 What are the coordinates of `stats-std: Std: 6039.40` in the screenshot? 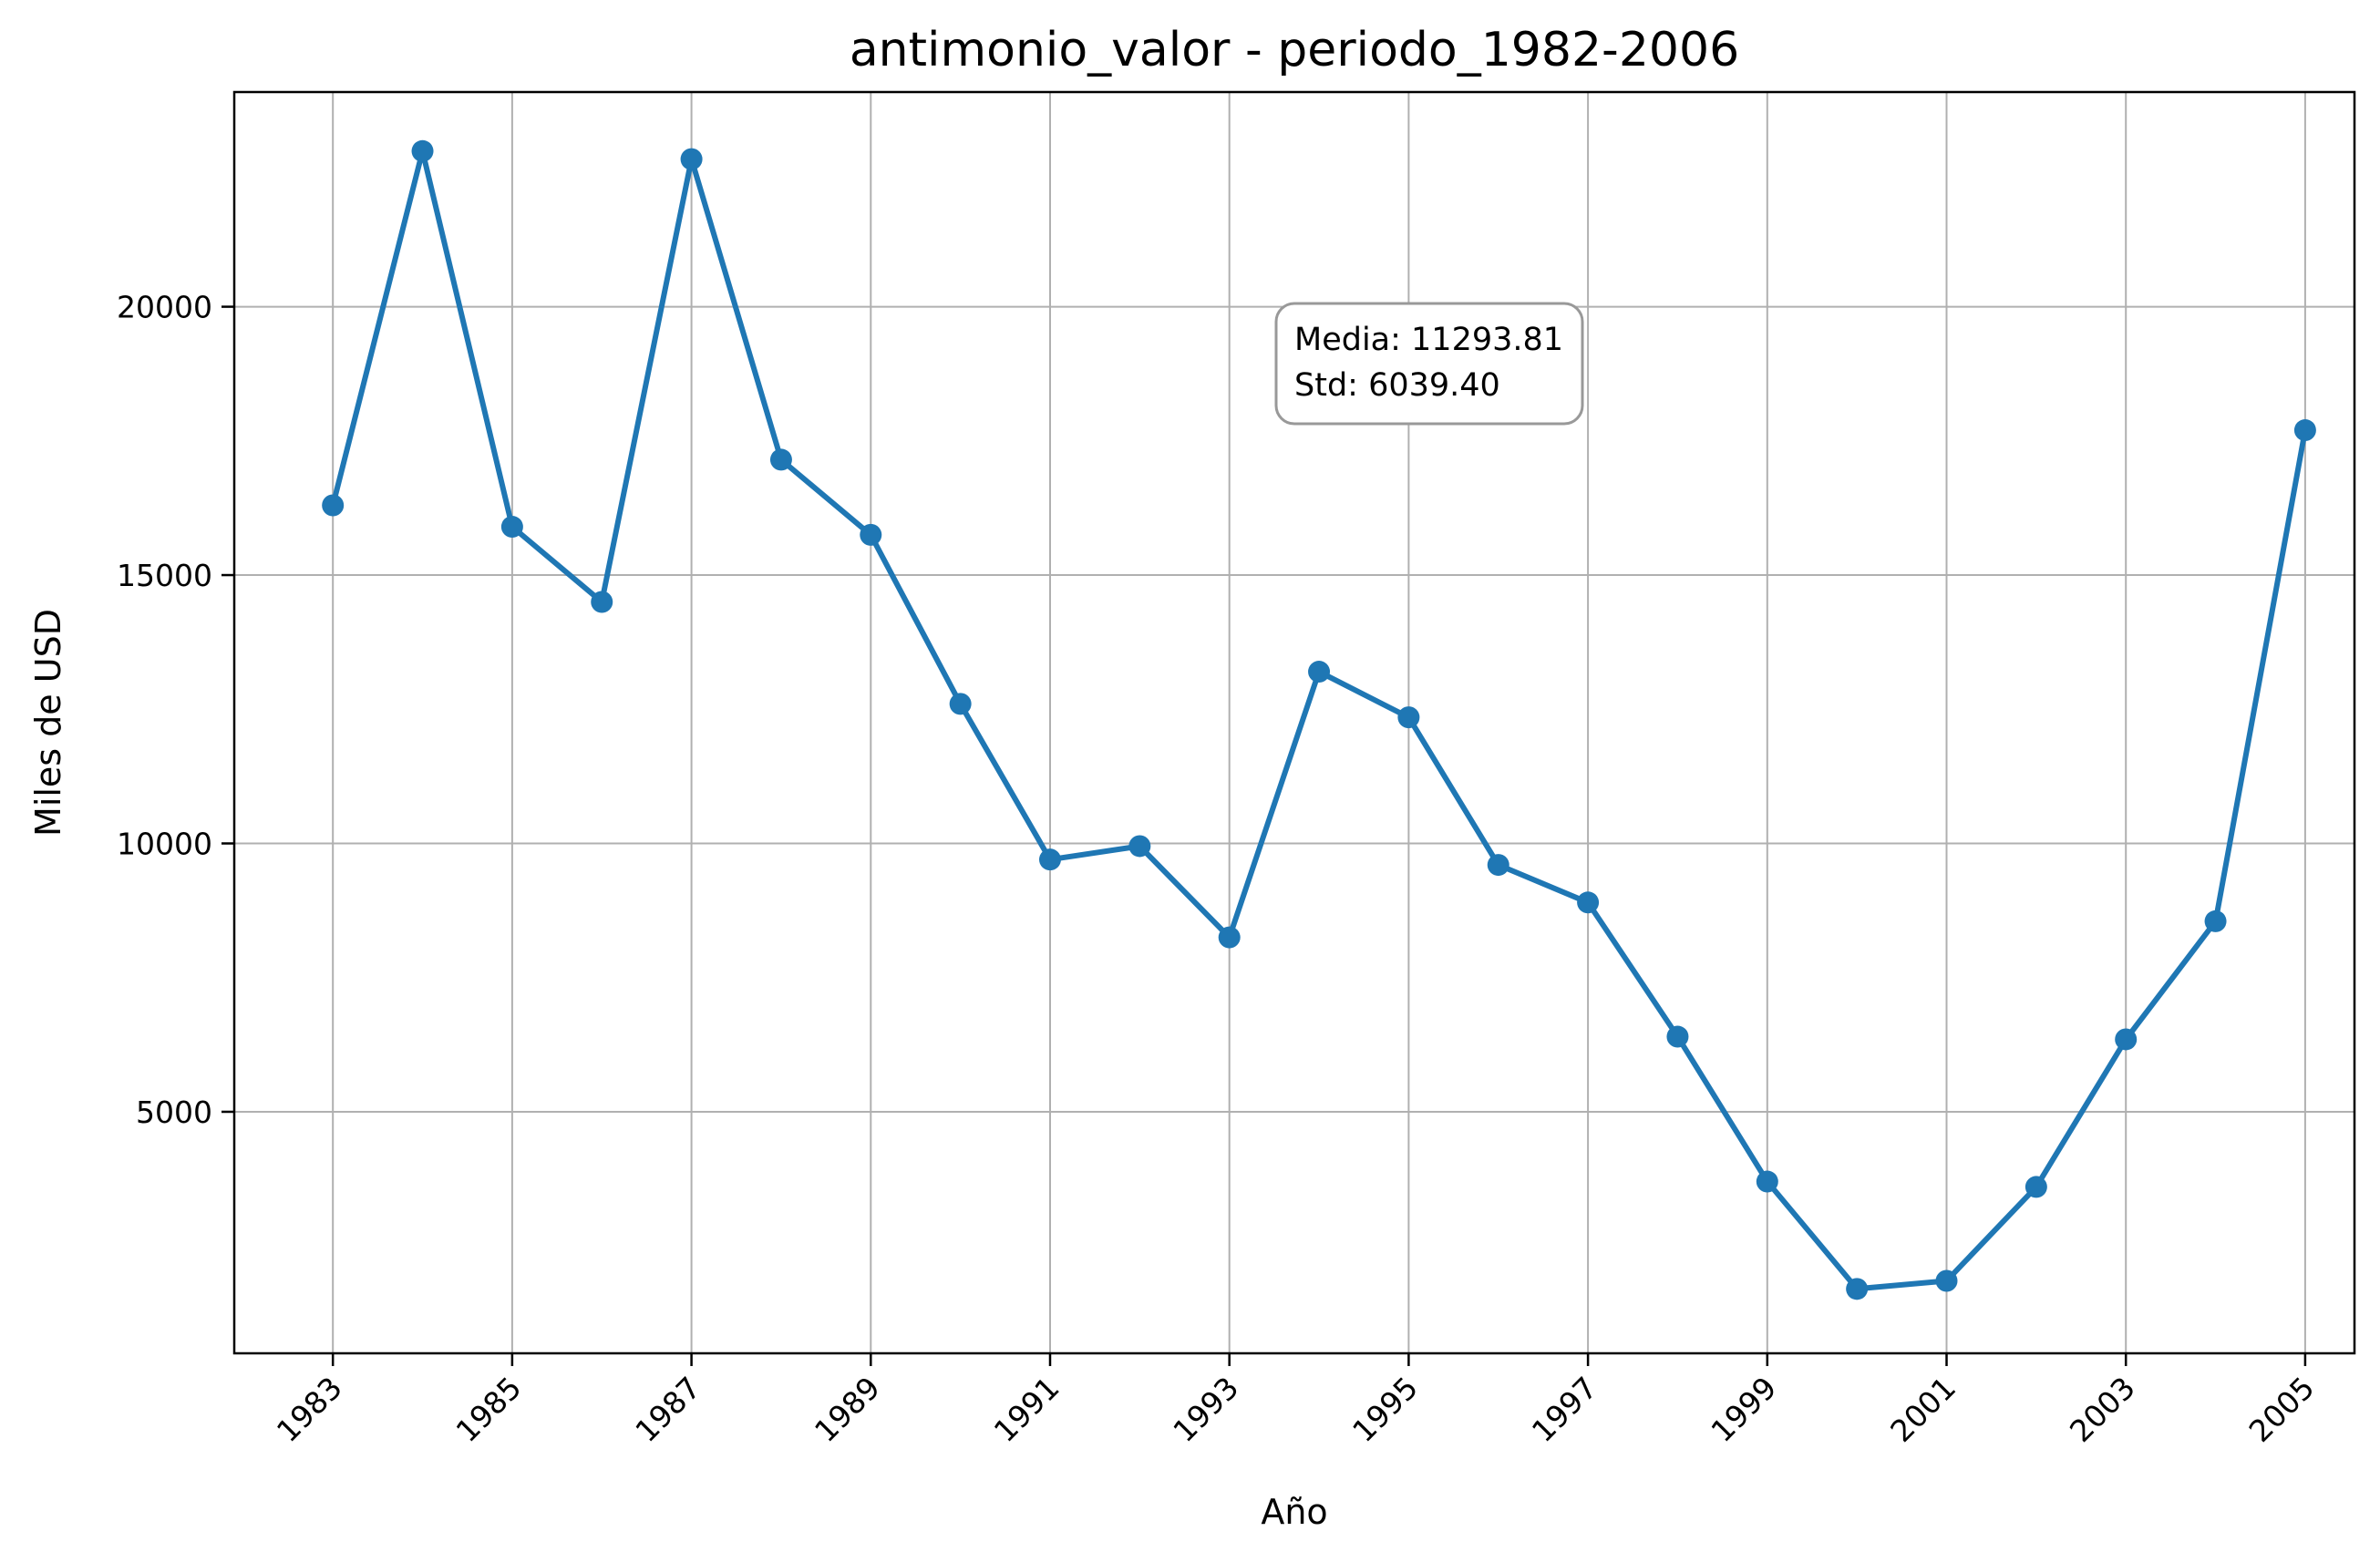 It's located at (1397, 385).